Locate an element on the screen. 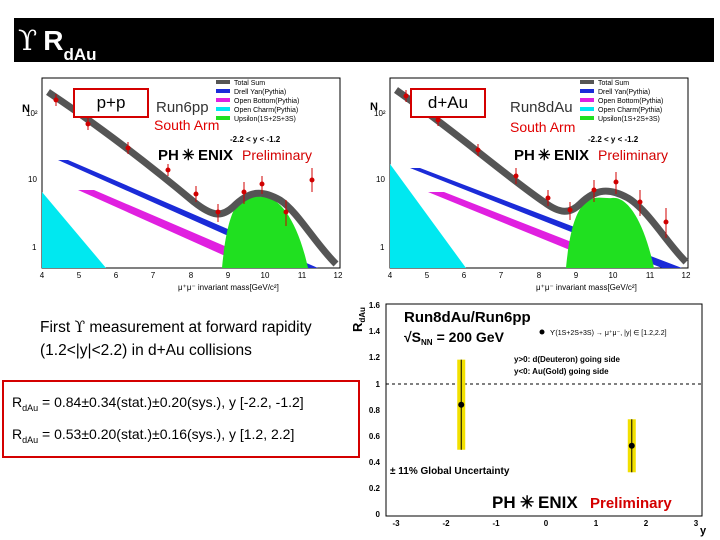 This screenshot has height=540, width=720. dau-xtick: 9 is located at coordinates (576, 275).